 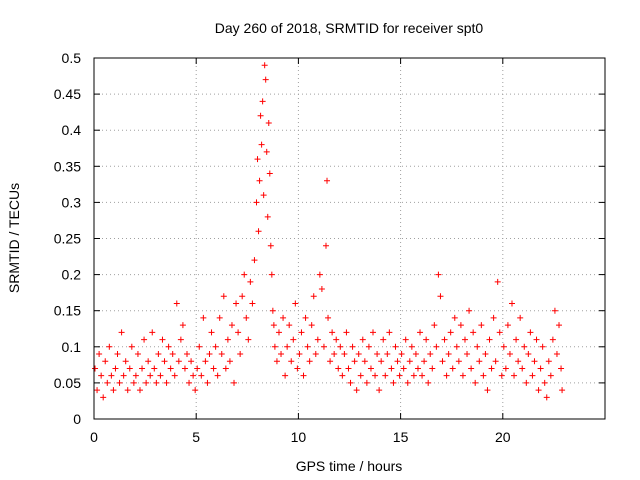 What do you see at coordinates (72, 130) in the screenshot?
I see `y-tick-label: 0.4` at bounding box center [72, 130].